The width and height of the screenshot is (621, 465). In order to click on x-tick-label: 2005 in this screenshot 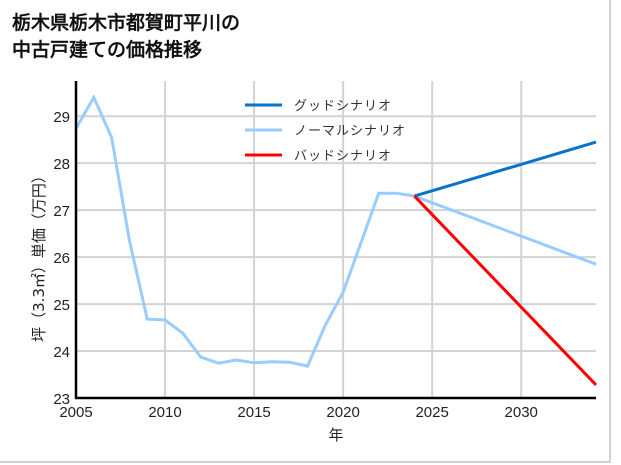, I will do `click(75, 412)`.